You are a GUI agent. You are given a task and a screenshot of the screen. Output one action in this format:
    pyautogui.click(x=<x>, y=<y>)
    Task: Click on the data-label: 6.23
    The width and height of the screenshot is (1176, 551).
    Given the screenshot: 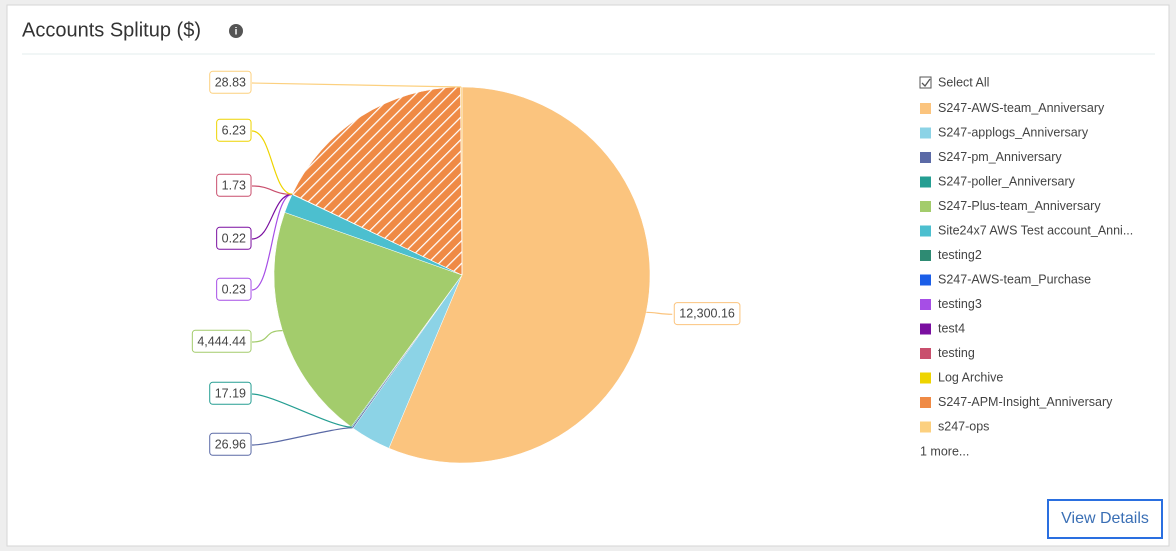 What is the action you would take?
    pyautogui.click(x=234, y=130)
    